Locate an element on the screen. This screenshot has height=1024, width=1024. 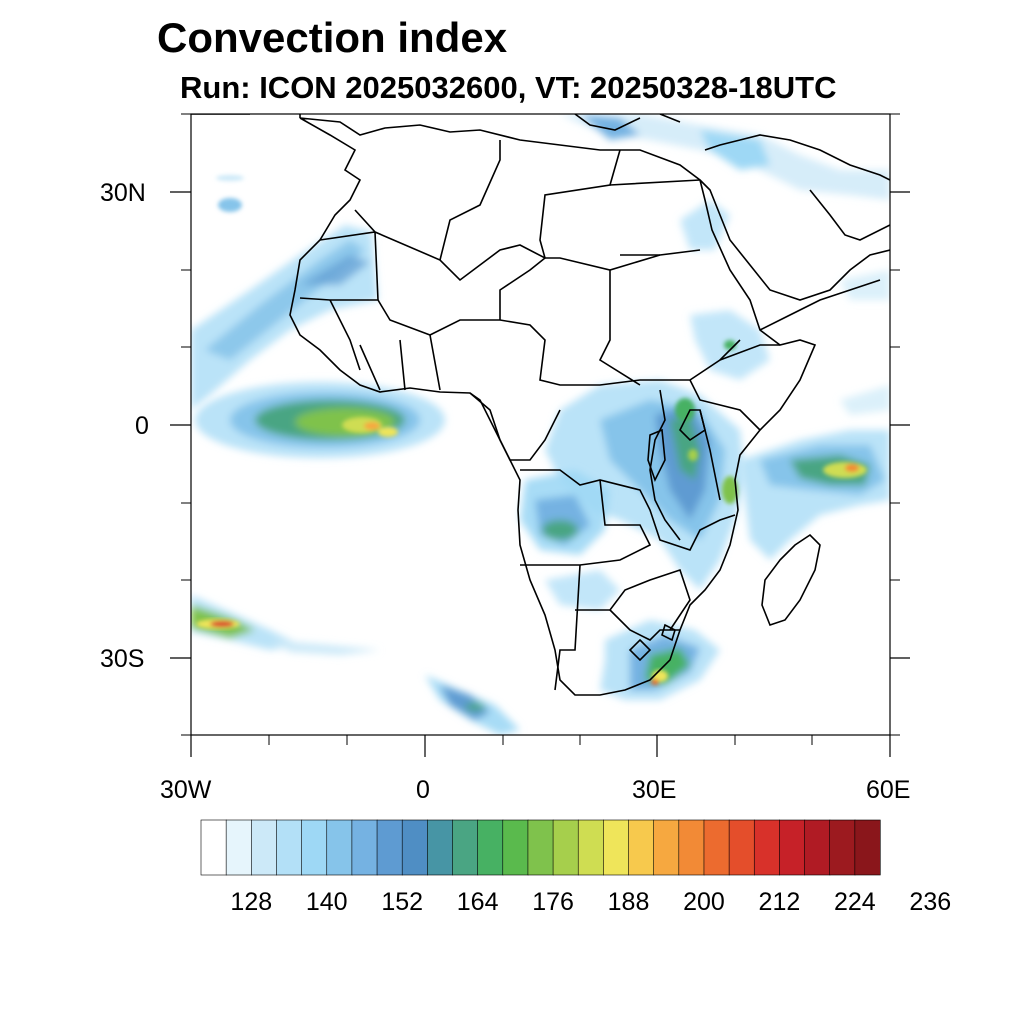
lon-label-30e: 30E is located at coordinates (654, 790).